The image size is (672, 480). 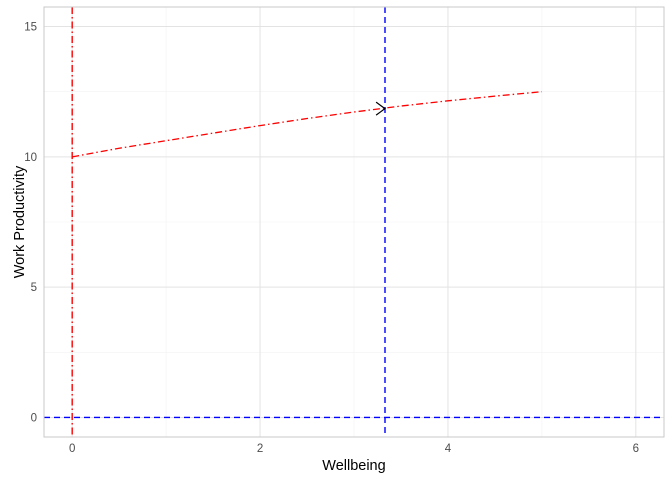 I want to click on x-tick-label-1: 2, so click(x=260, y=449).